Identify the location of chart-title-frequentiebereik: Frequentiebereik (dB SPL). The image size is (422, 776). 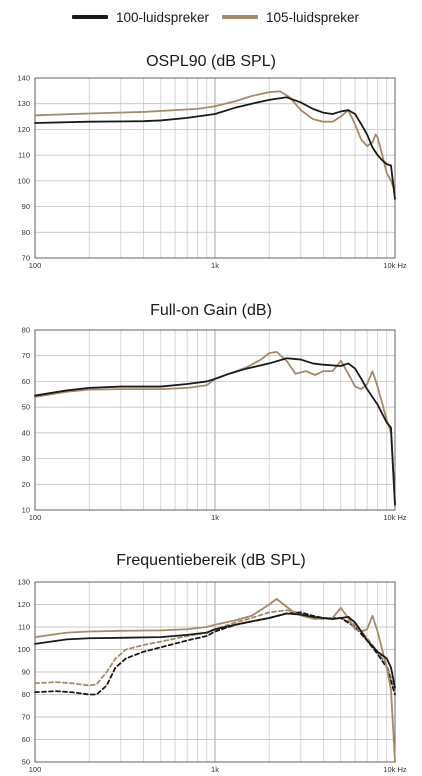
(211, 560).